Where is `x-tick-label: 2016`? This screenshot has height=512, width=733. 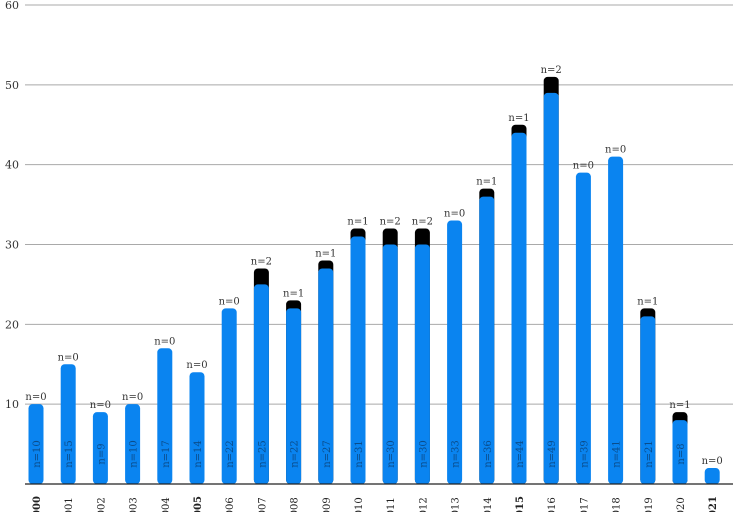
x-tick-label: 2016 is located at coordinates (552, 504).